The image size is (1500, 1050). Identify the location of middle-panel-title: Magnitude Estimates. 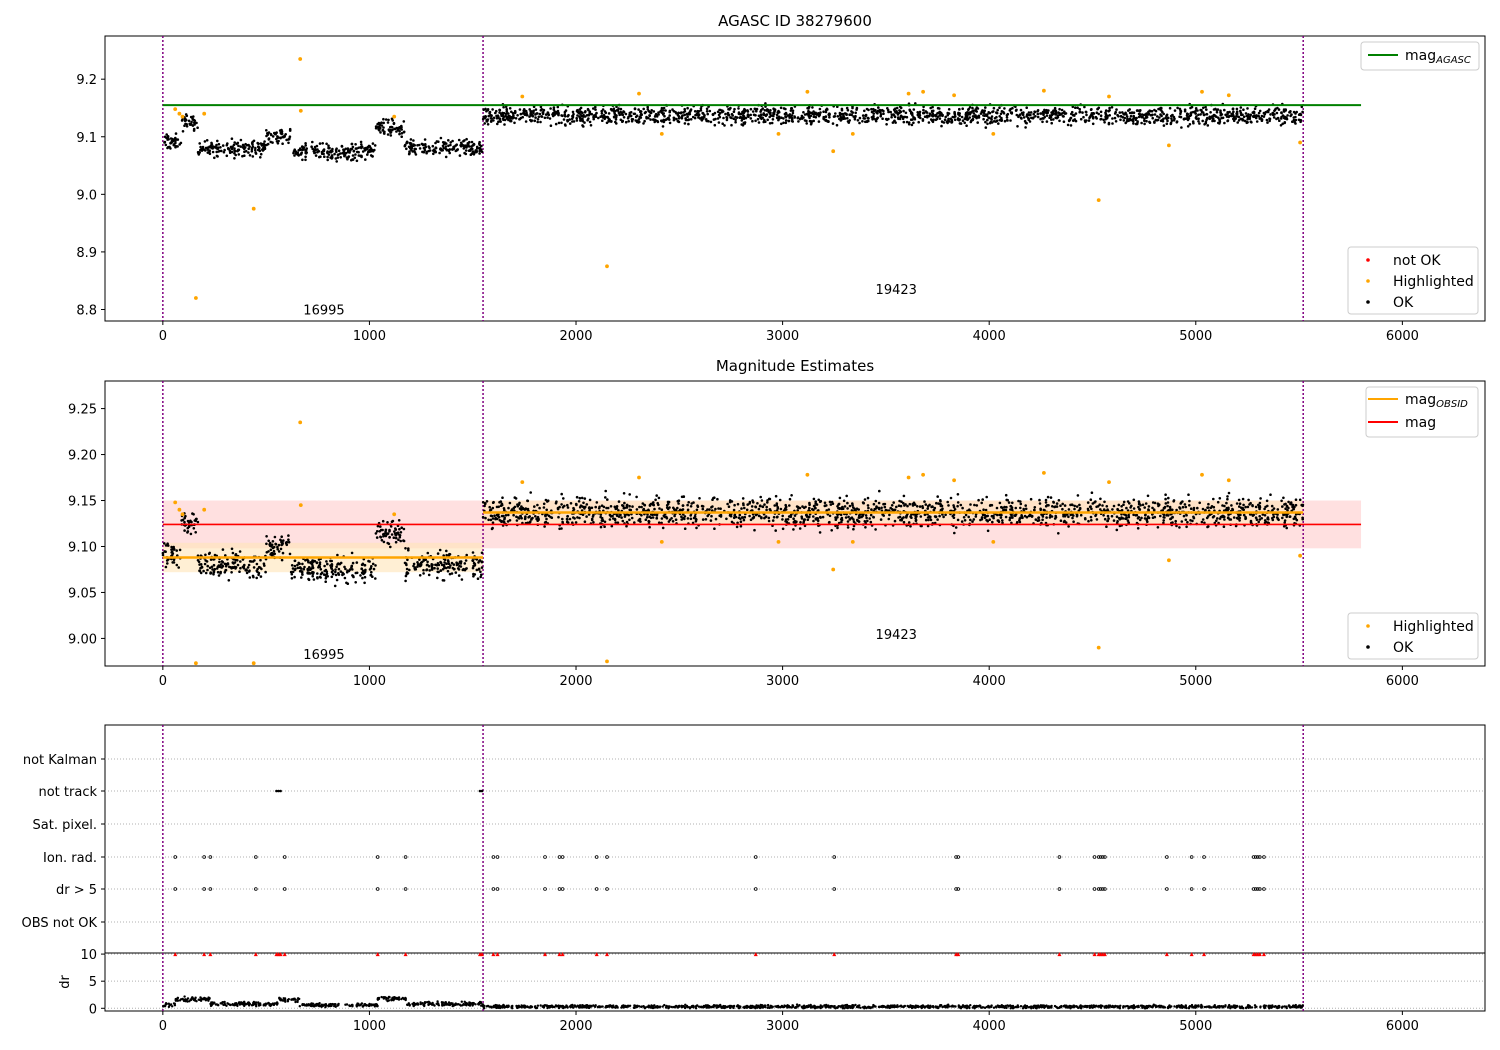
(795, 366).